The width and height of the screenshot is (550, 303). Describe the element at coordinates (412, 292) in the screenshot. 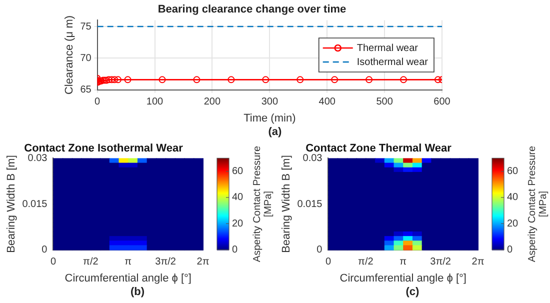

I see `text: (c)` at that location.